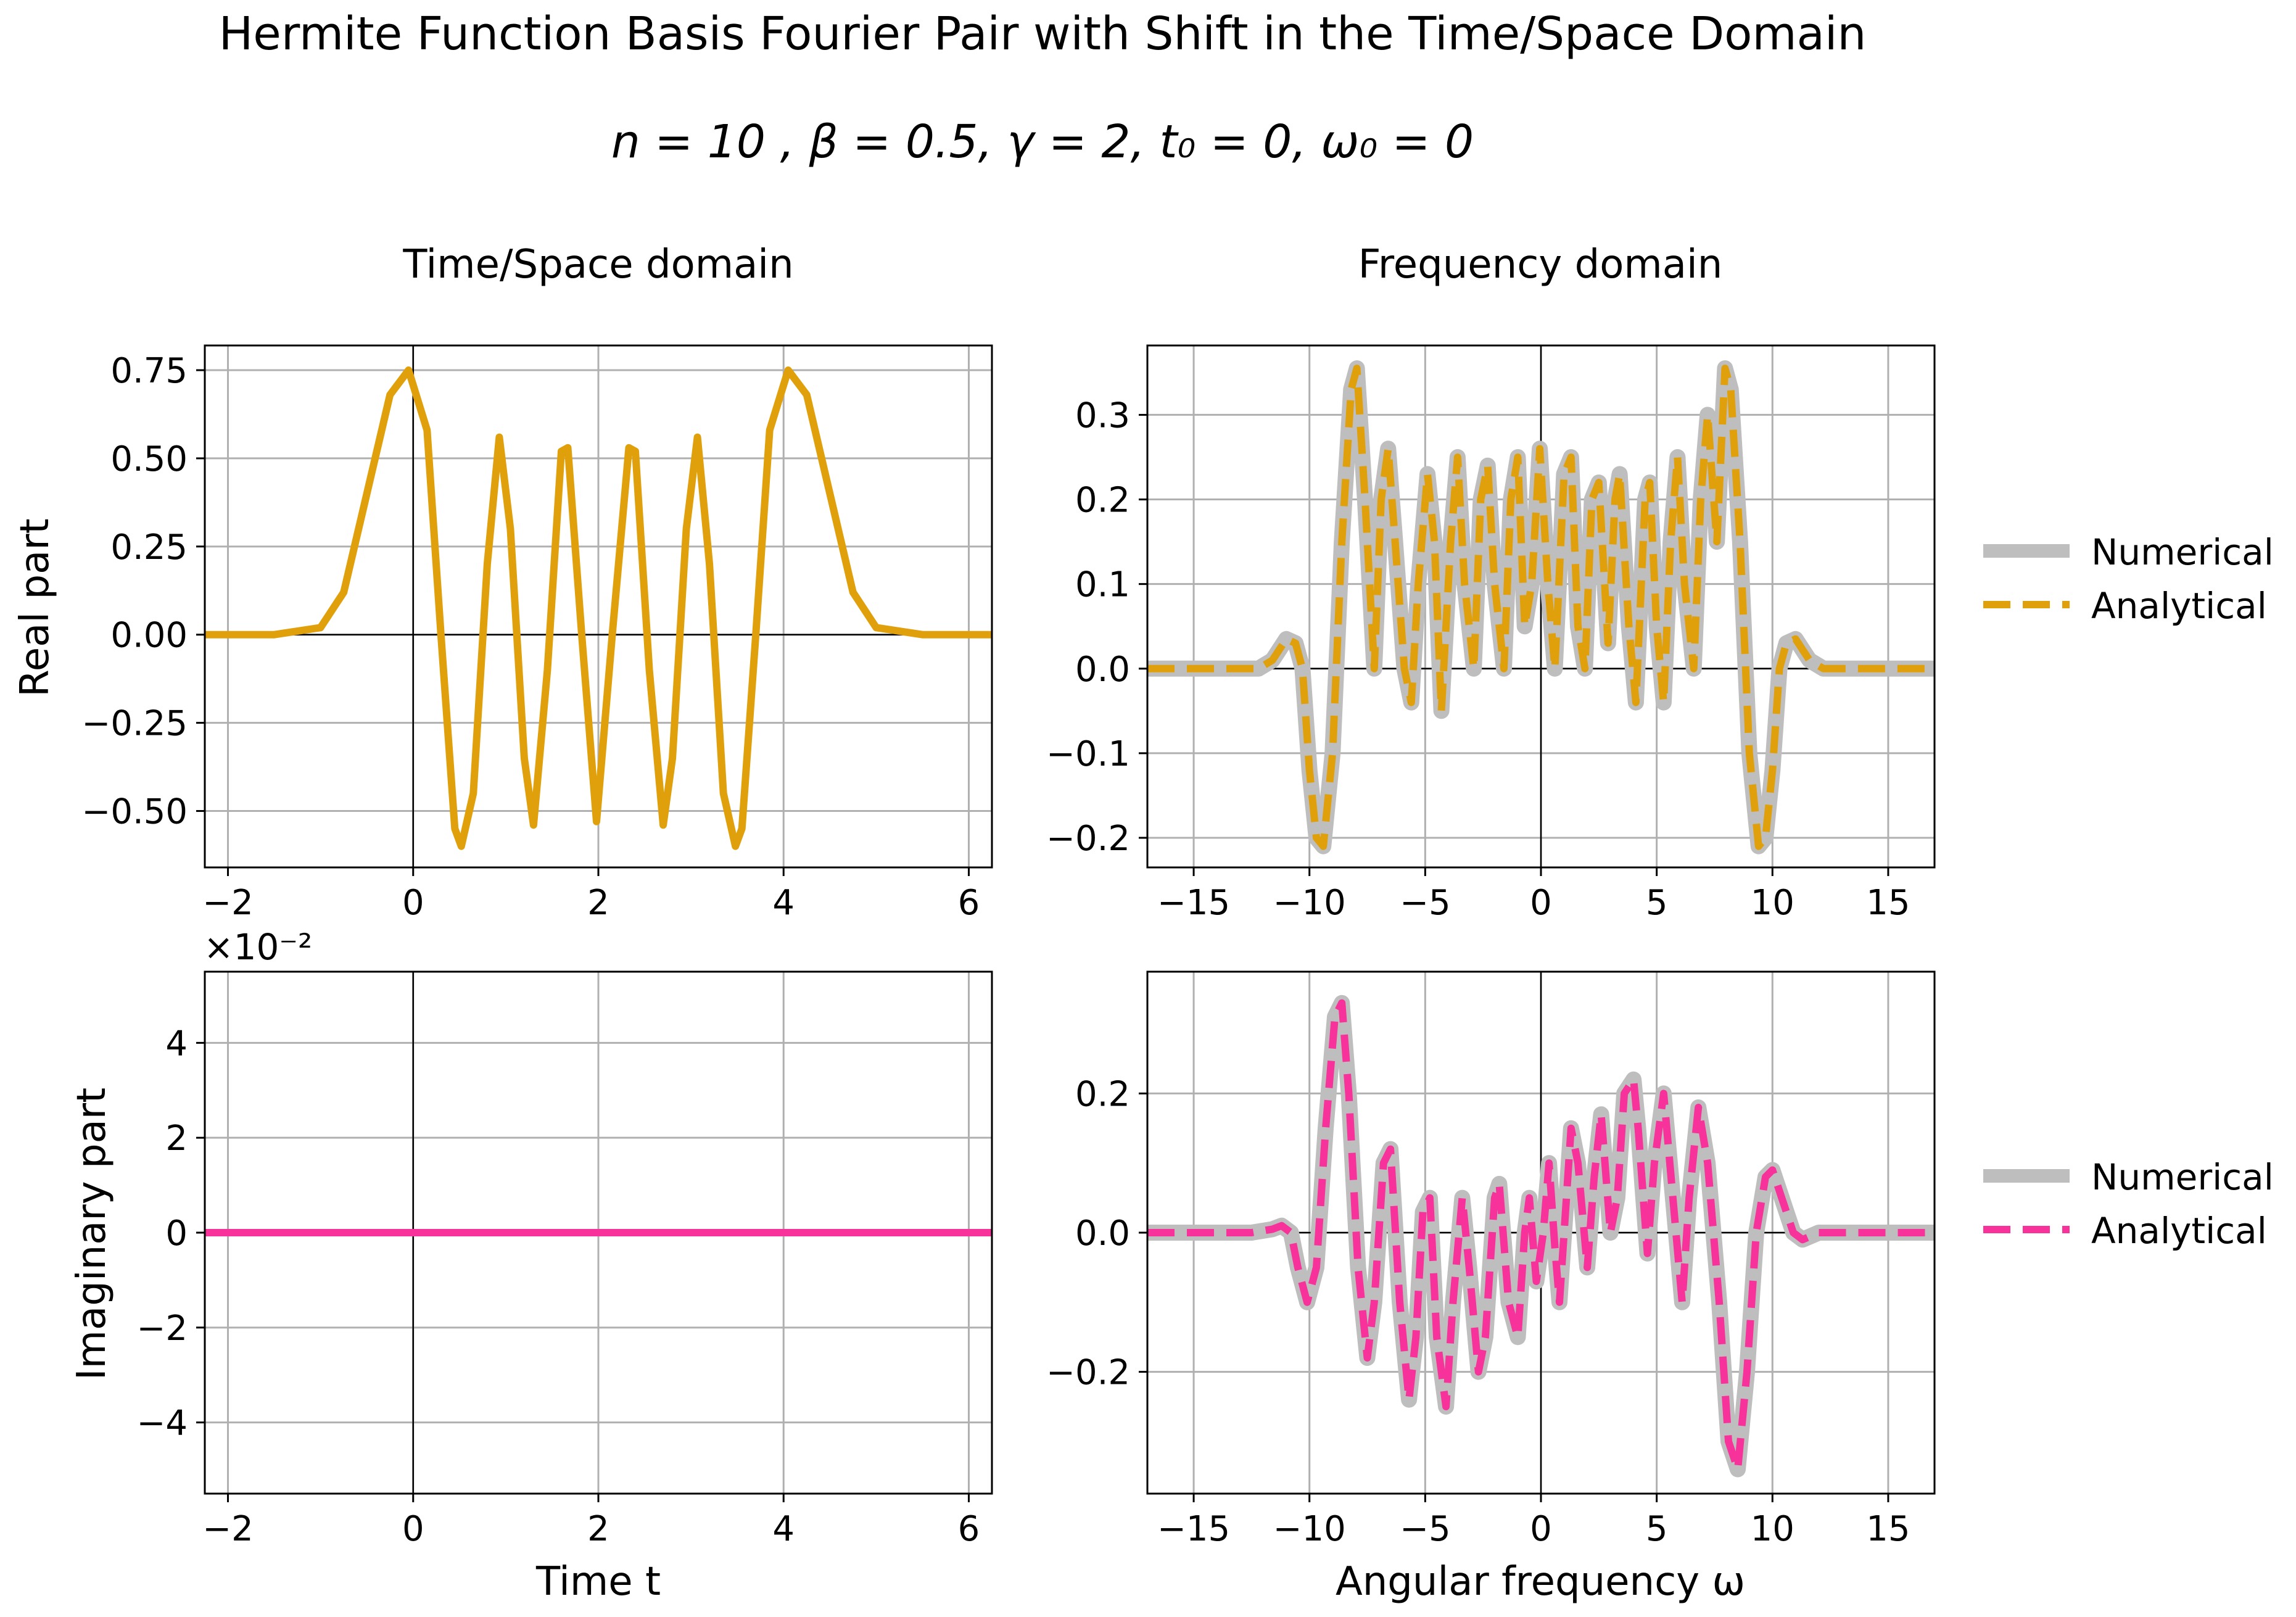 This screenshot has width=2296, height=1617. I want to click on legend-imaginary: Numerical Analytical, so click(2128, 1204).